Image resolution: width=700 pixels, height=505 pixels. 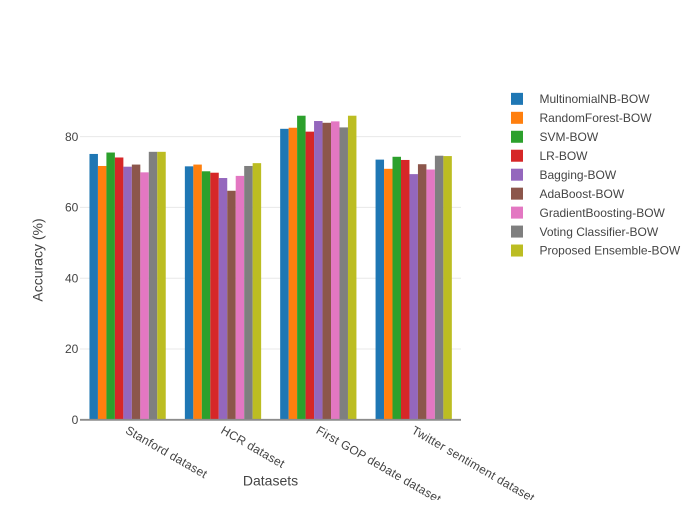 What do you see at coordinates (38, 259) in the screenshot?
I see `svg-text: Accuracy (%)` at bounding box center [38, 259].